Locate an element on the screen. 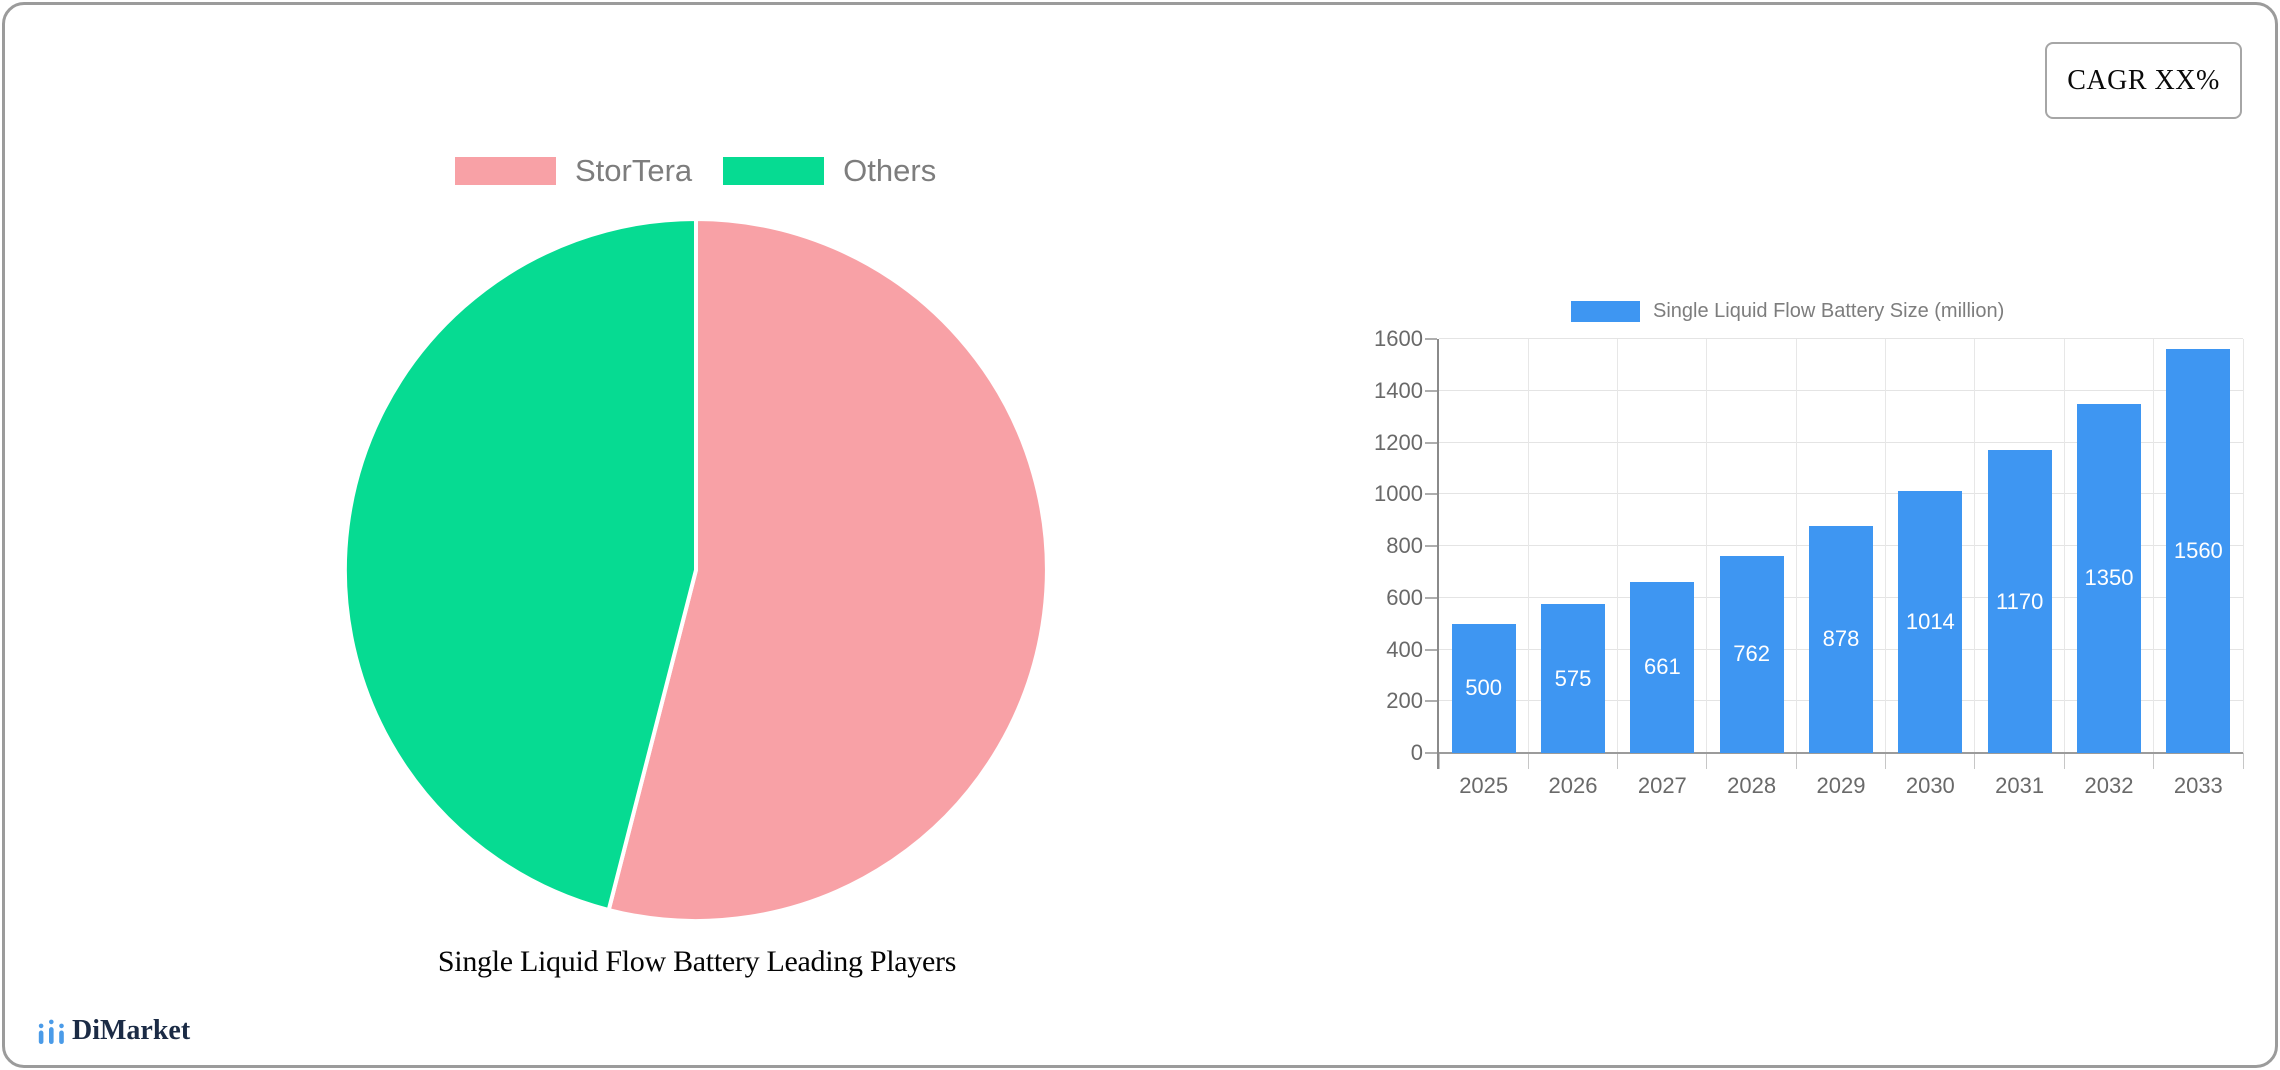  bar-value-label-2030: 1014 is located at coordinates (1930, 621).